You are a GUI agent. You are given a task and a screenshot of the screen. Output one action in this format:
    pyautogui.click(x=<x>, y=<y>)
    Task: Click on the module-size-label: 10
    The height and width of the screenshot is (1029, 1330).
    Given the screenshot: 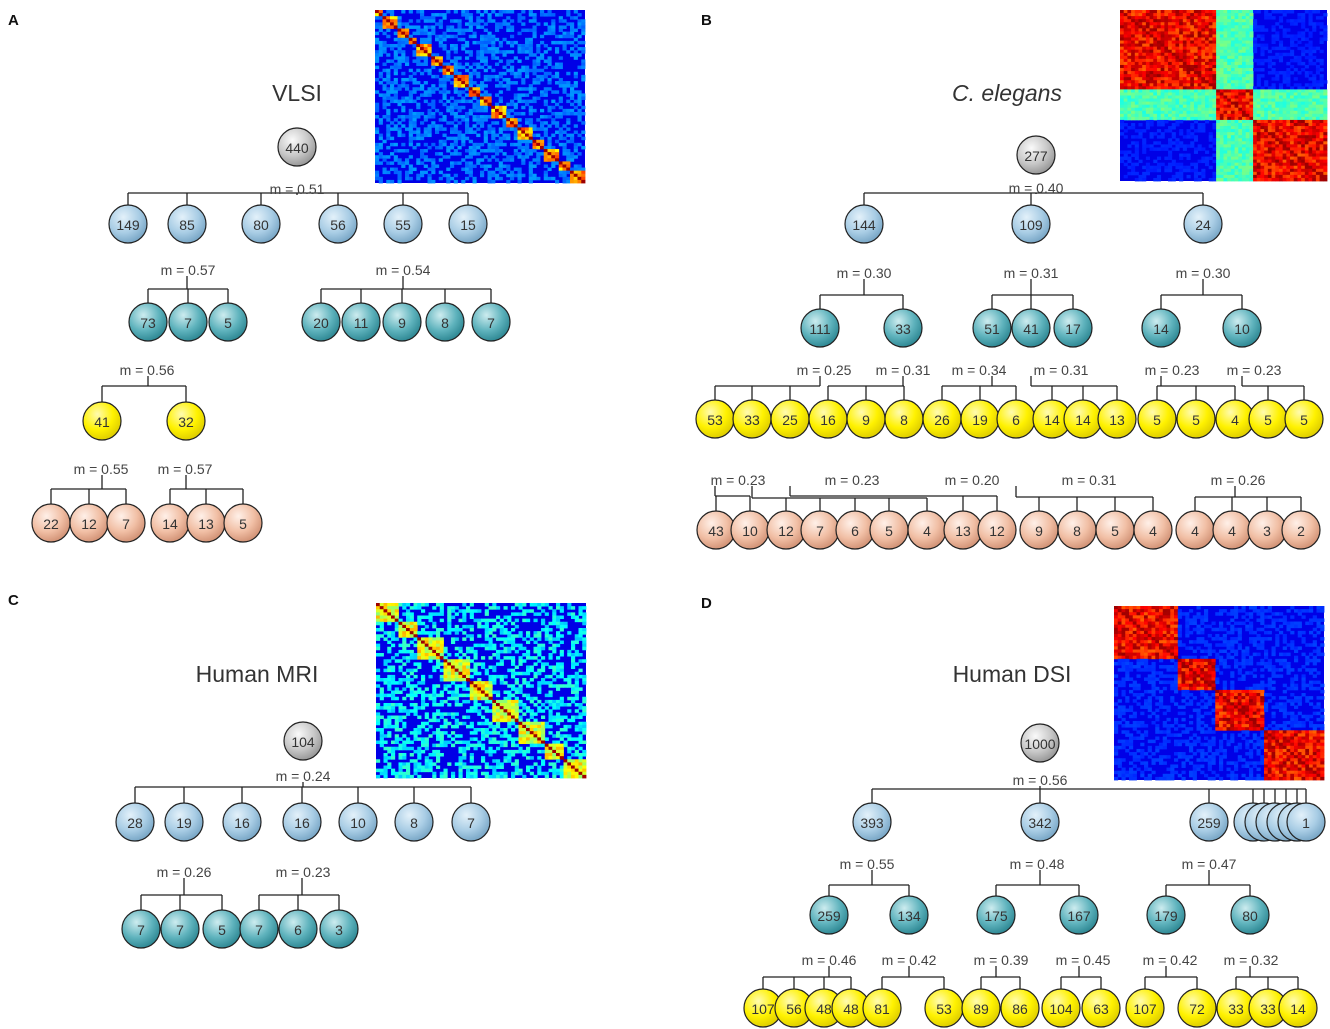 What is the action you would take?
    pyautogui.click(x=1242, y=329)
    